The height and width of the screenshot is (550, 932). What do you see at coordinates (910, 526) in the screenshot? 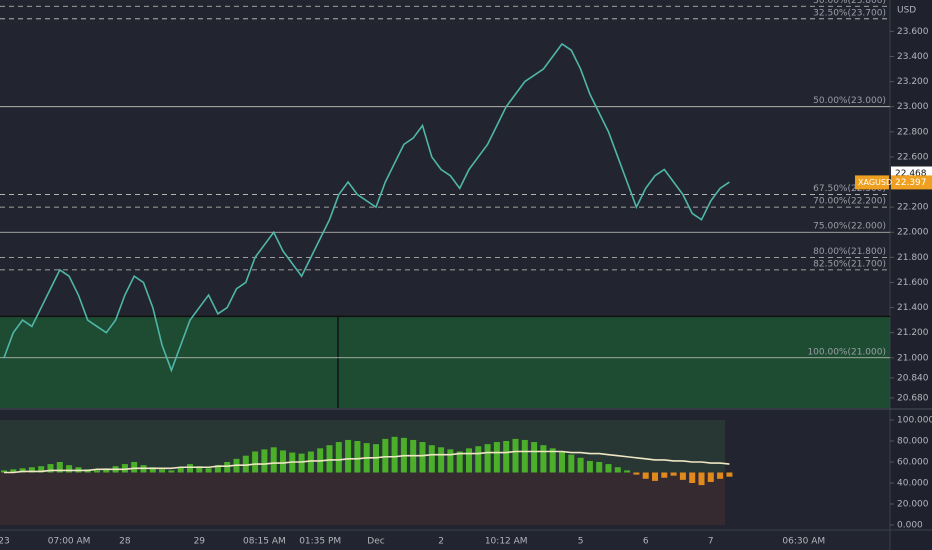
I see `osc-tick-label: 0.000` at bounding box center [910, 526].